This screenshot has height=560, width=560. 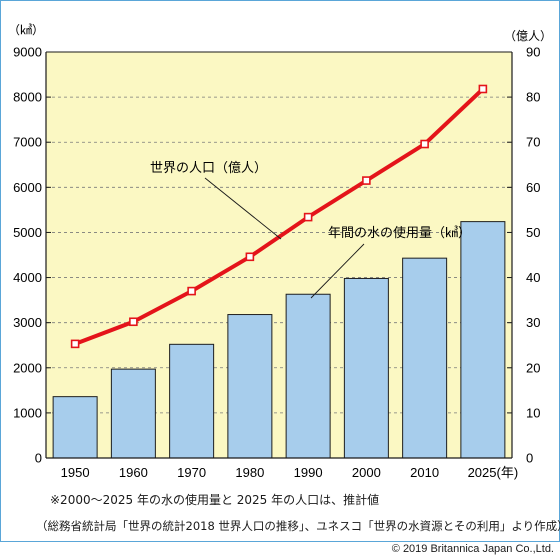 I want to click on x-tick-label: 1950, so click(x=75, y=472).